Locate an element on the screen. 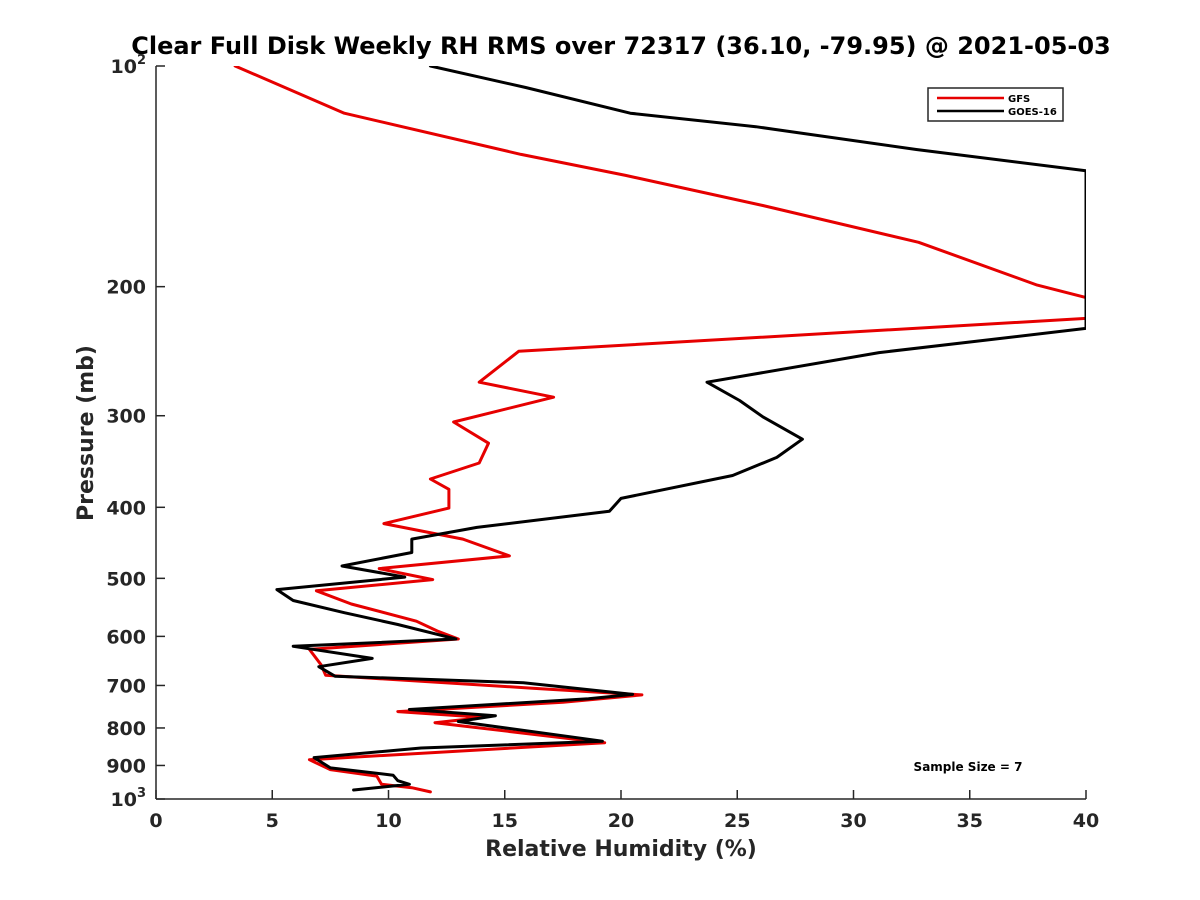 This screenshot has height=900, width=1200. x-tick-label: 20 is located at coordinates (621, 821).